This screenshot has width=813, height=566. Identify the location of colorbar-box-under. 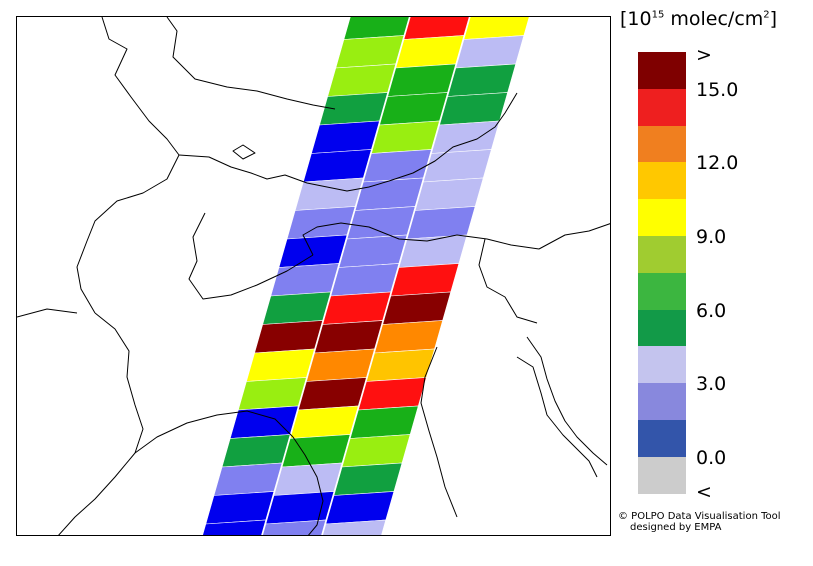
(662, 475).